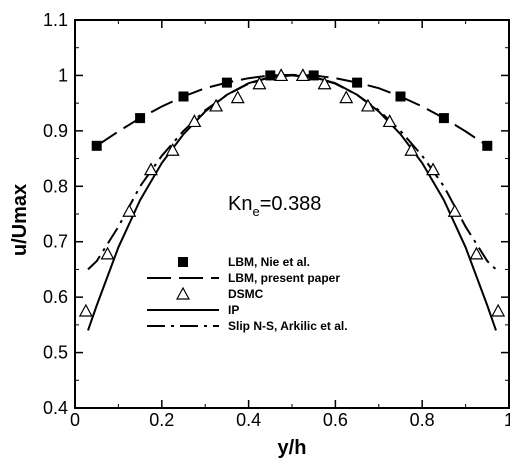 The width and height of the screenshot is (510, 459). What do you see at coordinates (233, 310) in the screenshot?
I see `legend-label: IP` at bounding box center [233, 310].